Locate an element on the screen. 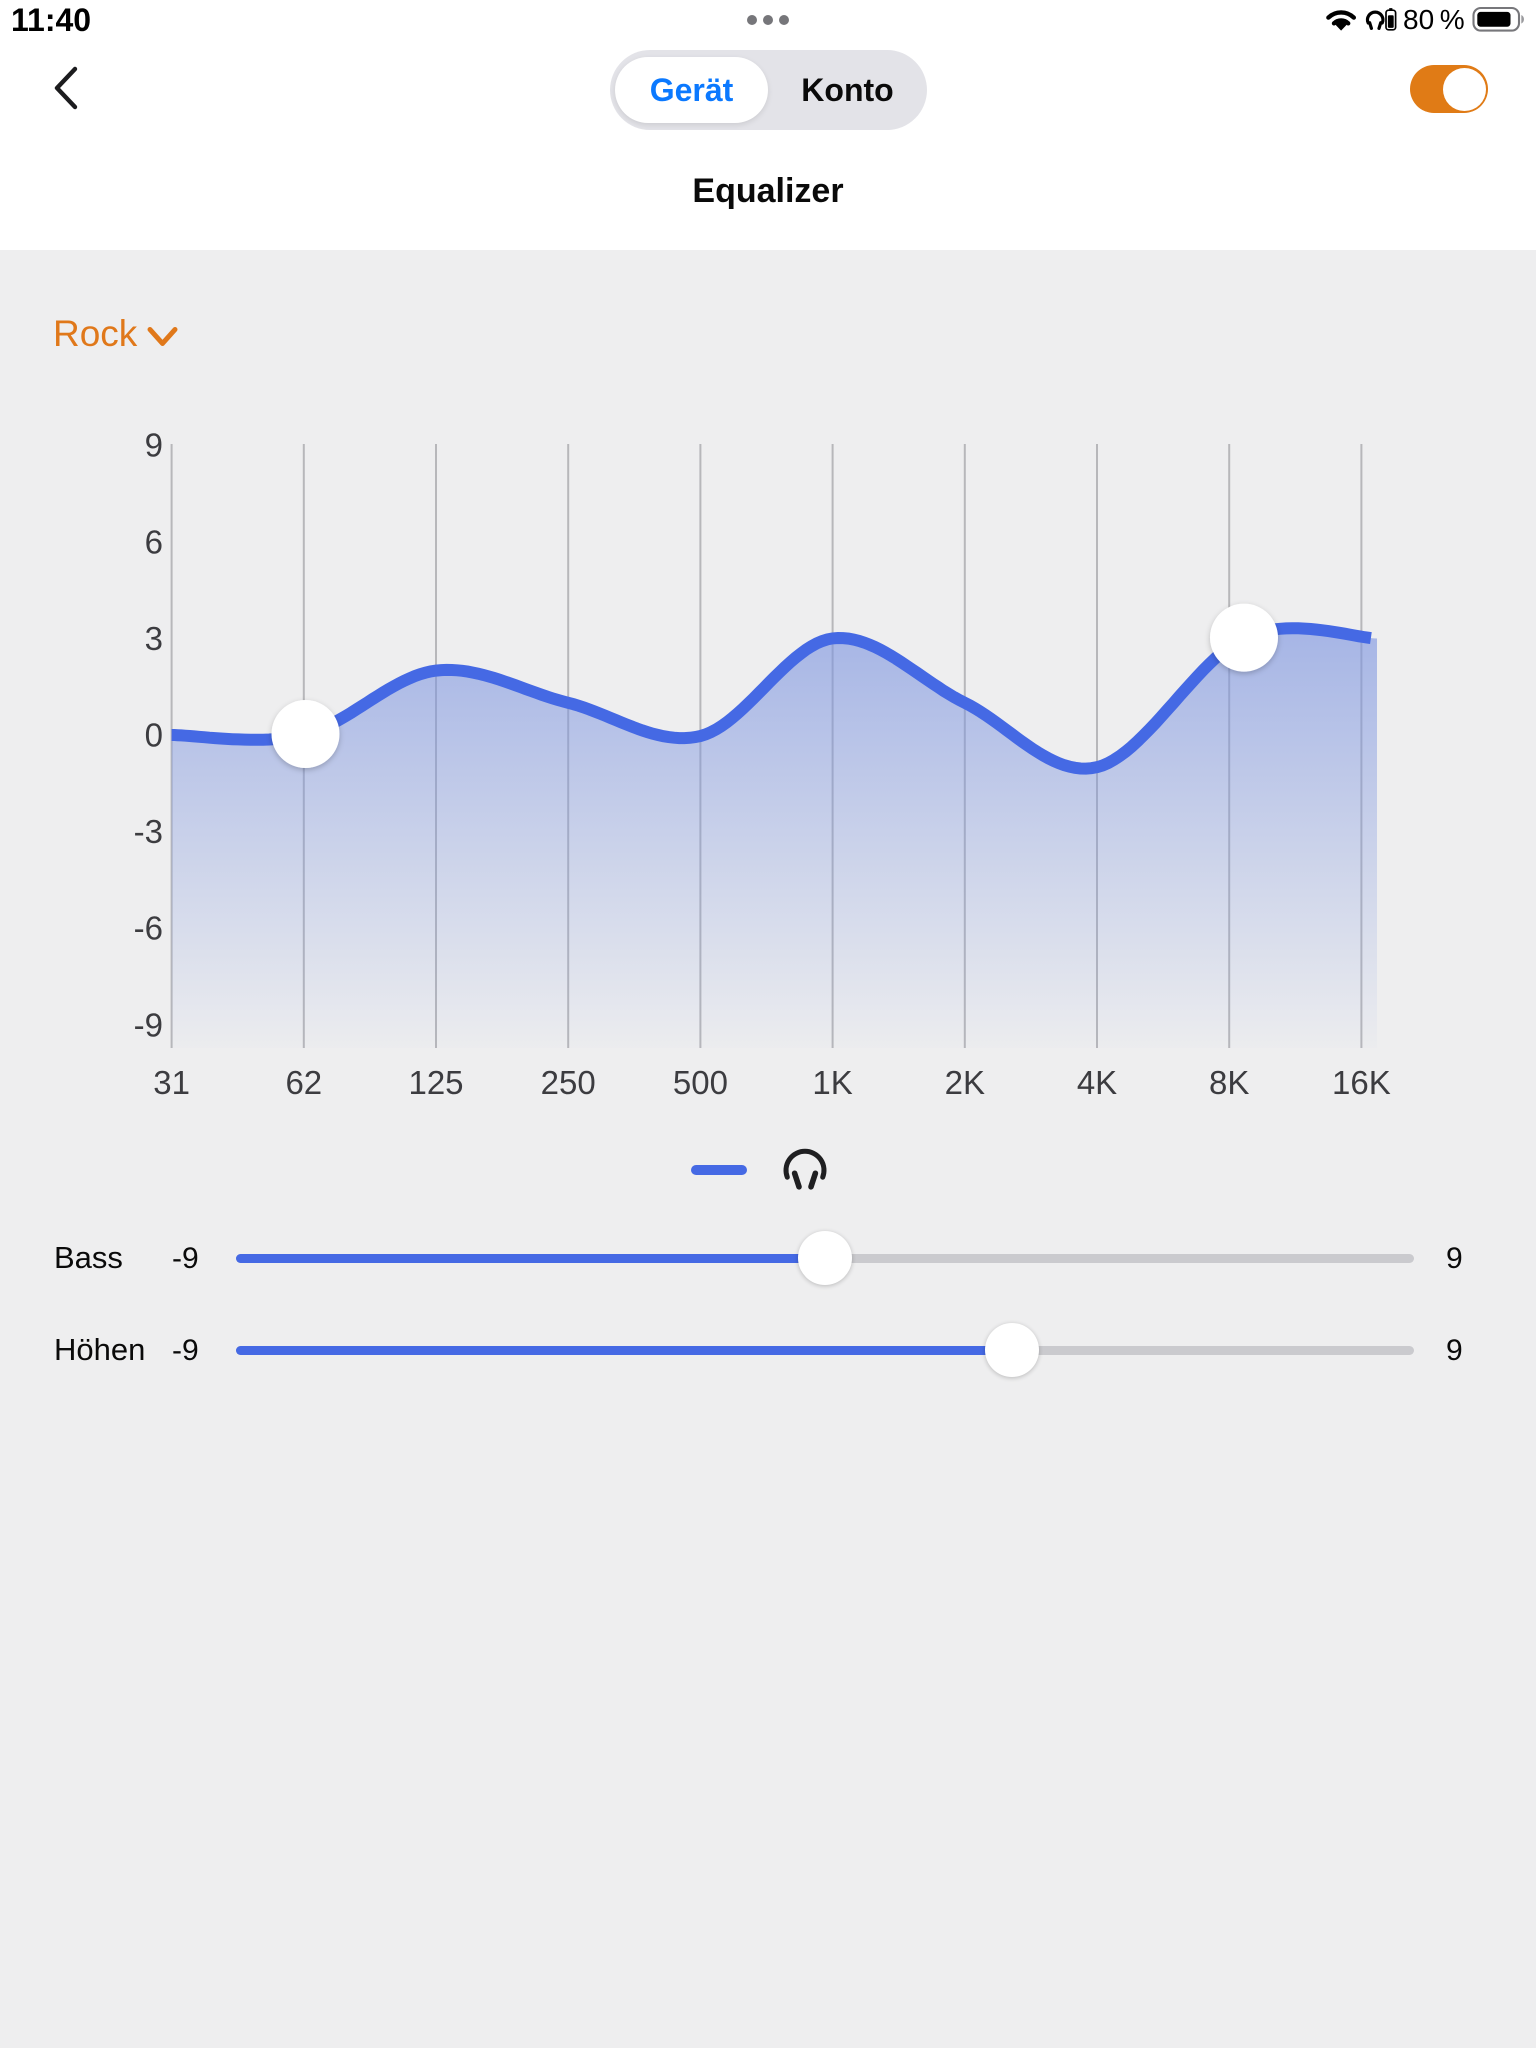 This screenshot has width=1536, height=2048. svg-text: 3 is located at coordinates (154, 638).